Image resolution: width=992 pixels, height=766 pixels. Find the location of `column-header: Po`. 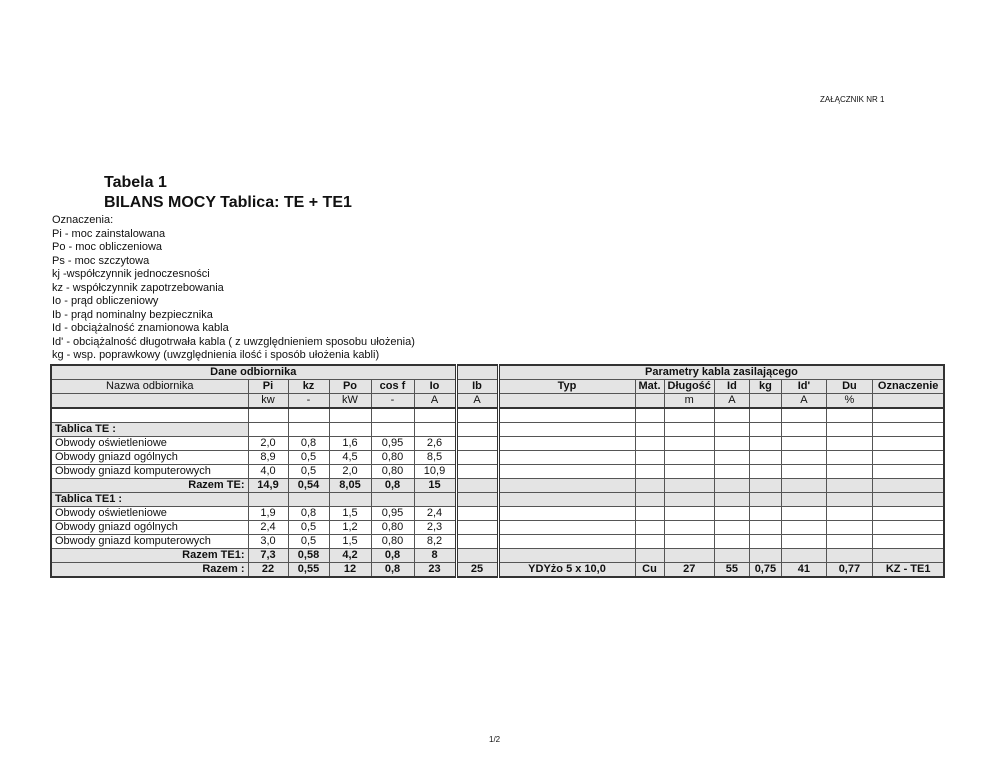

column-header: Po is located at coordinates (350, 386).